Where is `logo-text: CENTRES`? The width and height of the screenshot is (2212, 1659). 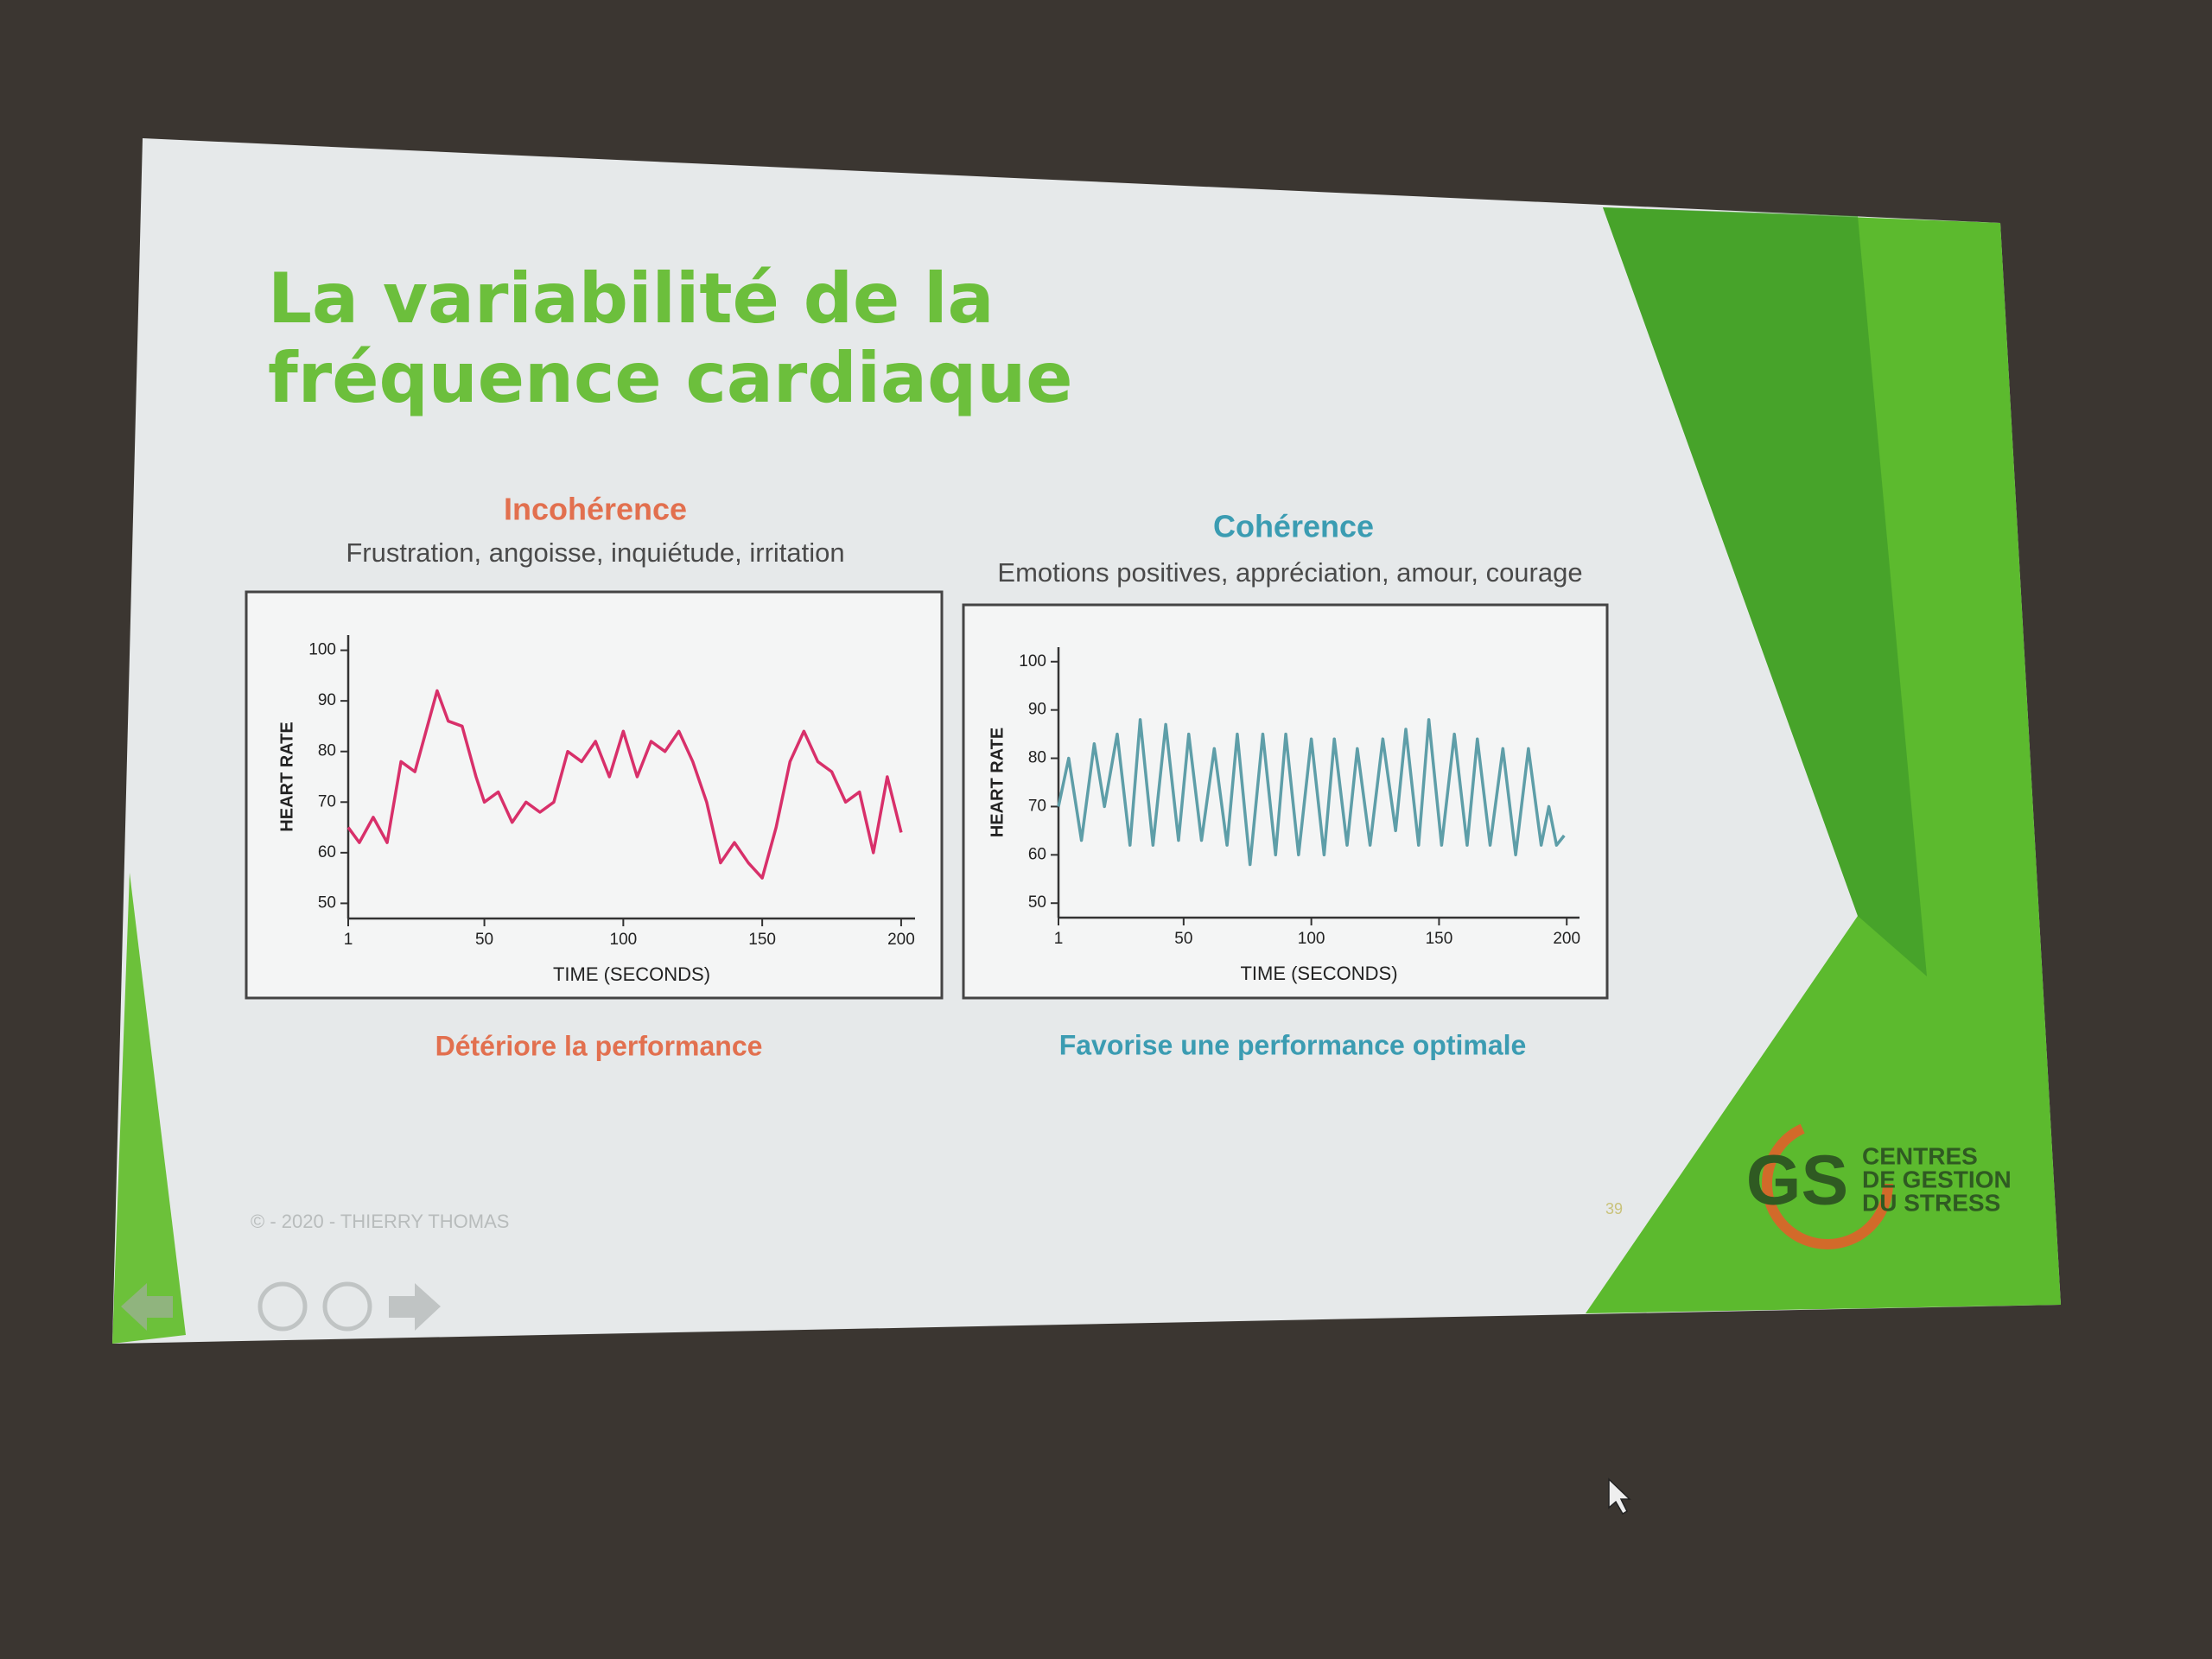 logo-text: CENTRES is located at coordinates (1920, 1155).